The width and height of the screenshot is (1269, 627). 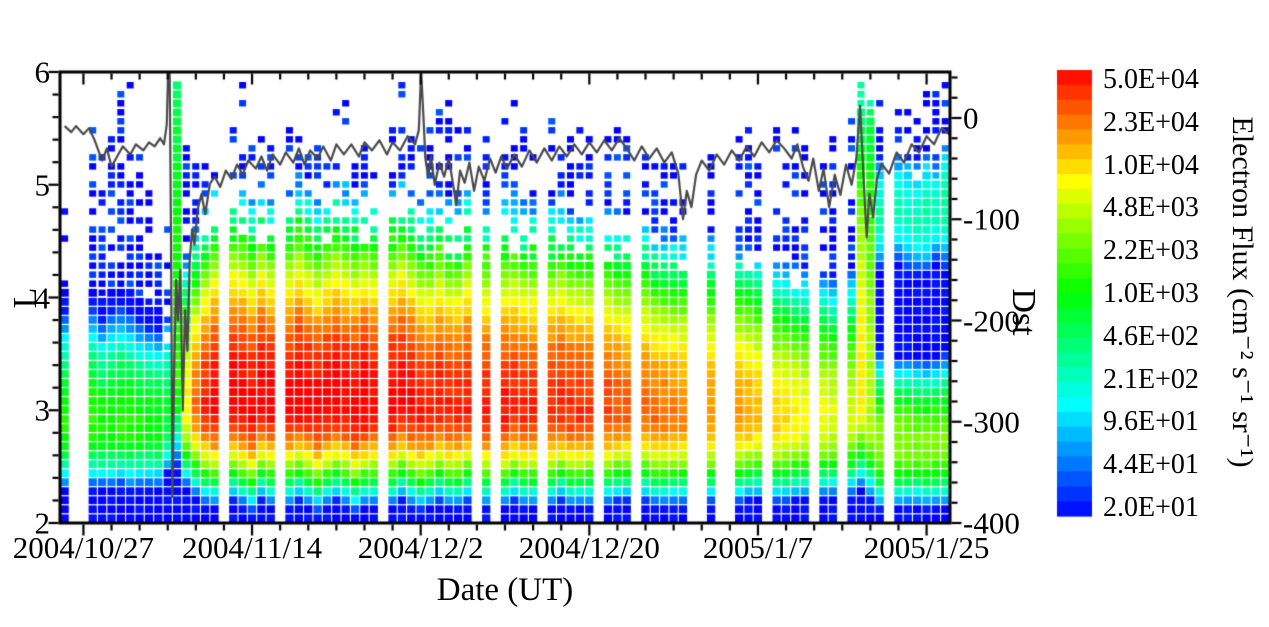 What do you see at coordinates (1151, 507) in the screenshot?
I see `colorbar-tick-label: 2.0E+01` at bounding box center [1151, 507].